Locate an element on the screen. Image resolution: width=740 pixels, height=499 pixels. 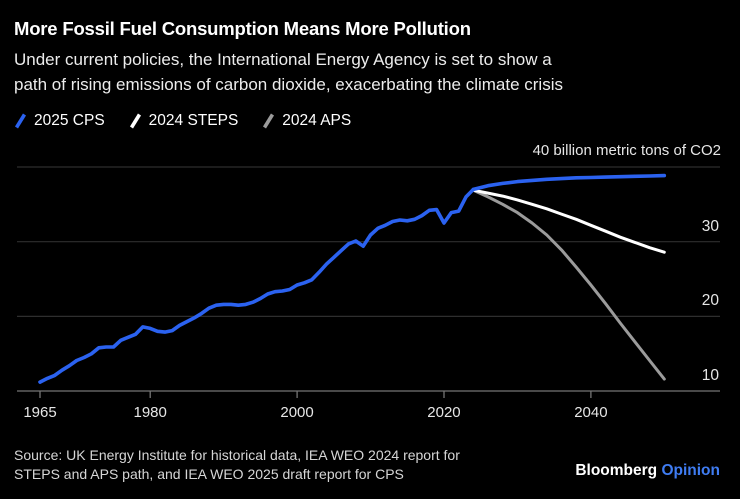
legend: 2025 CPS 2024 STEPS 2024 APS is located at coordinates (182, 121).